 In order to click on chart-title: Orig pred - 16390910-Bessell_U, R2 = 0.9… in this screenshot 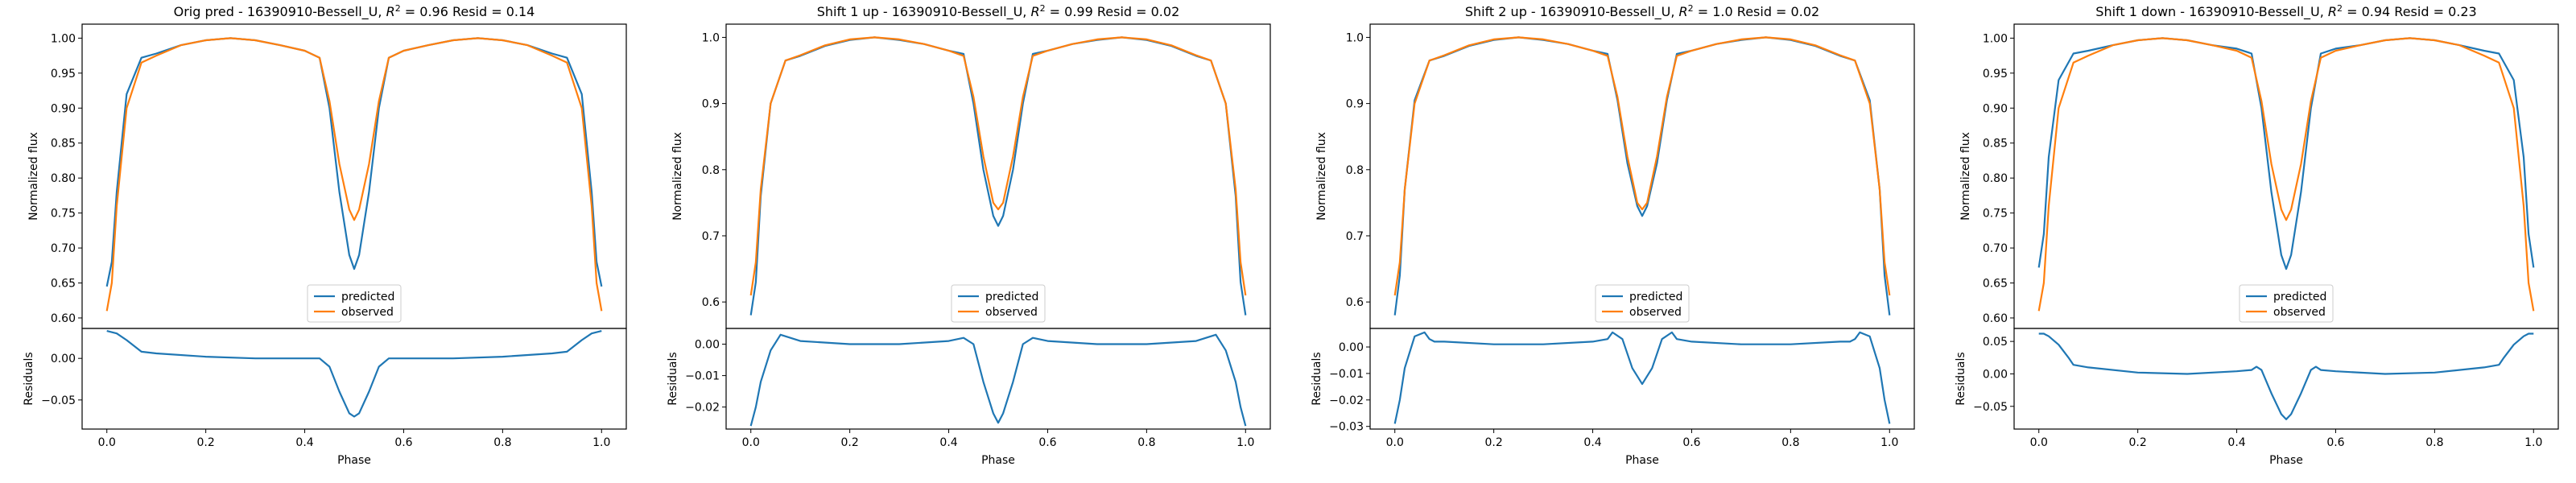, I will do `click(354, 11)`.